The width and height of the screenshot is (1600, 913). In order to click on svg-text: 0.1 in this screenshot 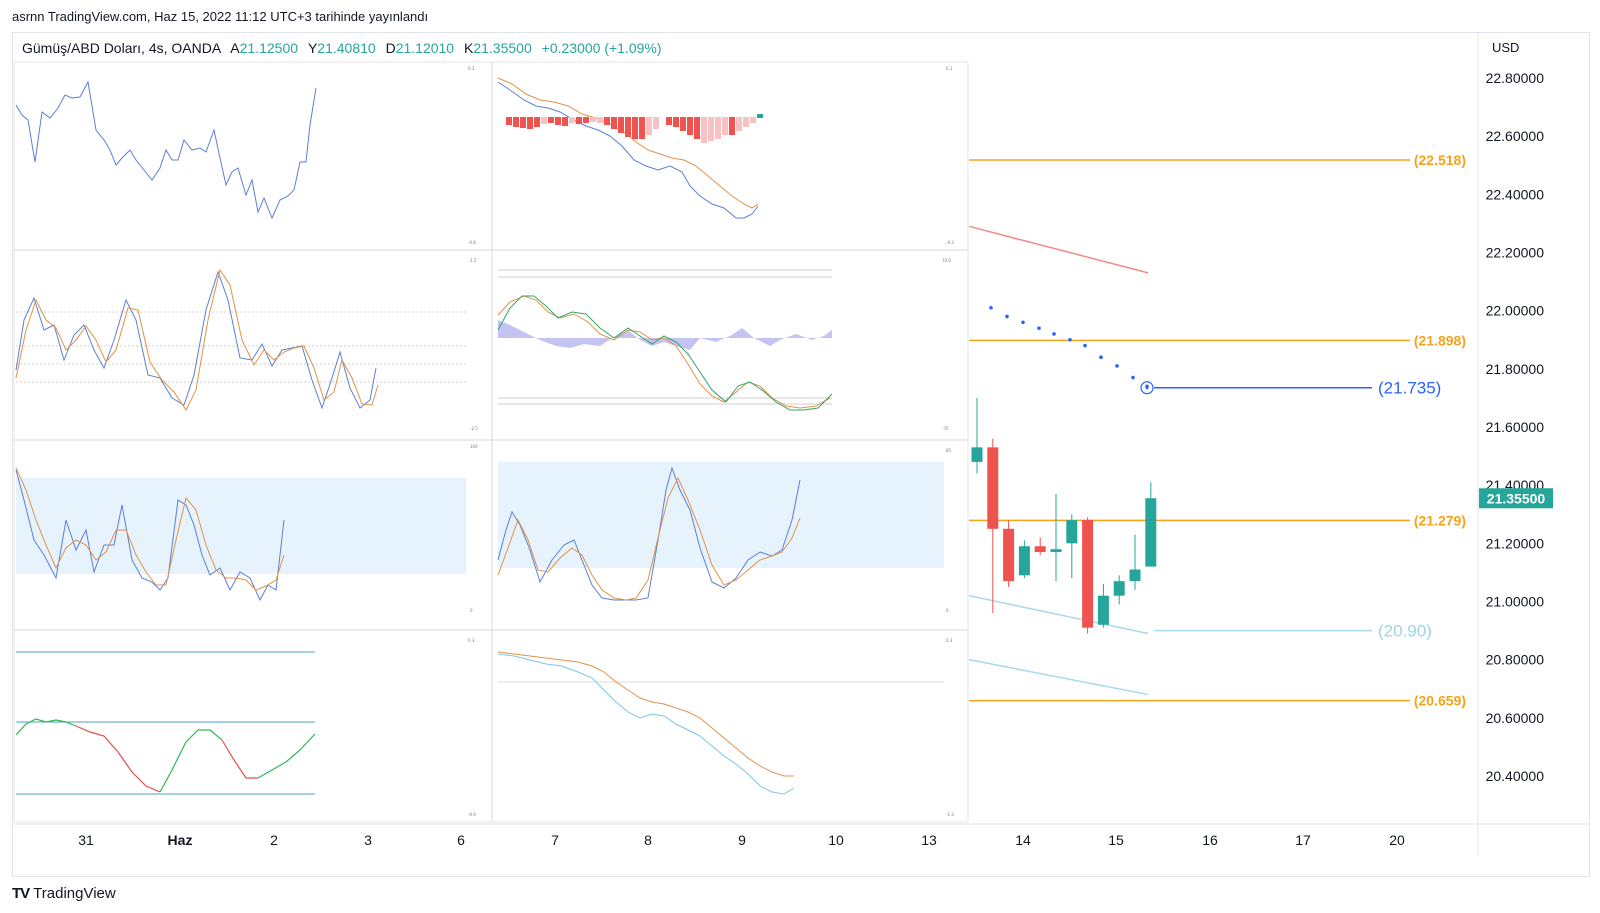, I will do `click(949, 68)`.